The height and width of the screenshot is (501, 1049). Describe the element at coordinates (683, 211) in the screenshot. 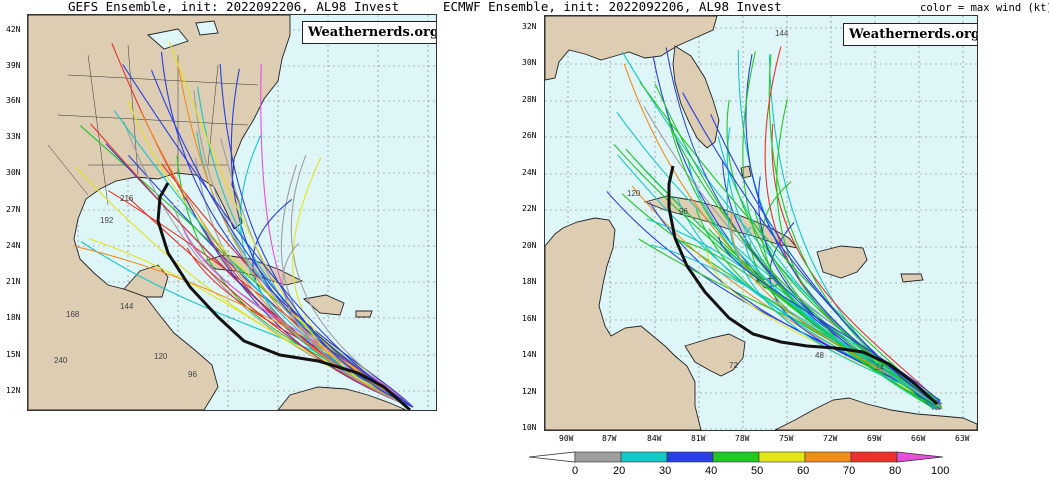

I see `ecmwf-hour-96: 96` at that location.